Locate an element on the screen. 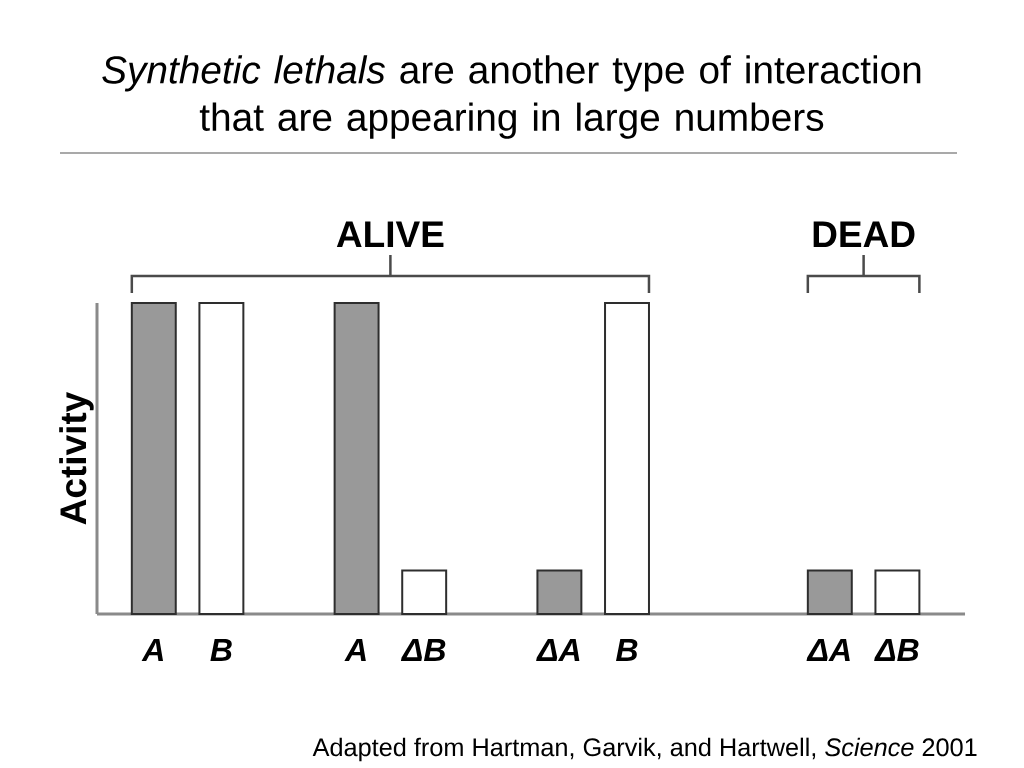 This screenshot has height=768, width=1024. chart-title: Synthetic lethals are another type of interaction that are appearing in large numbers is located at coordinates (511, 97).